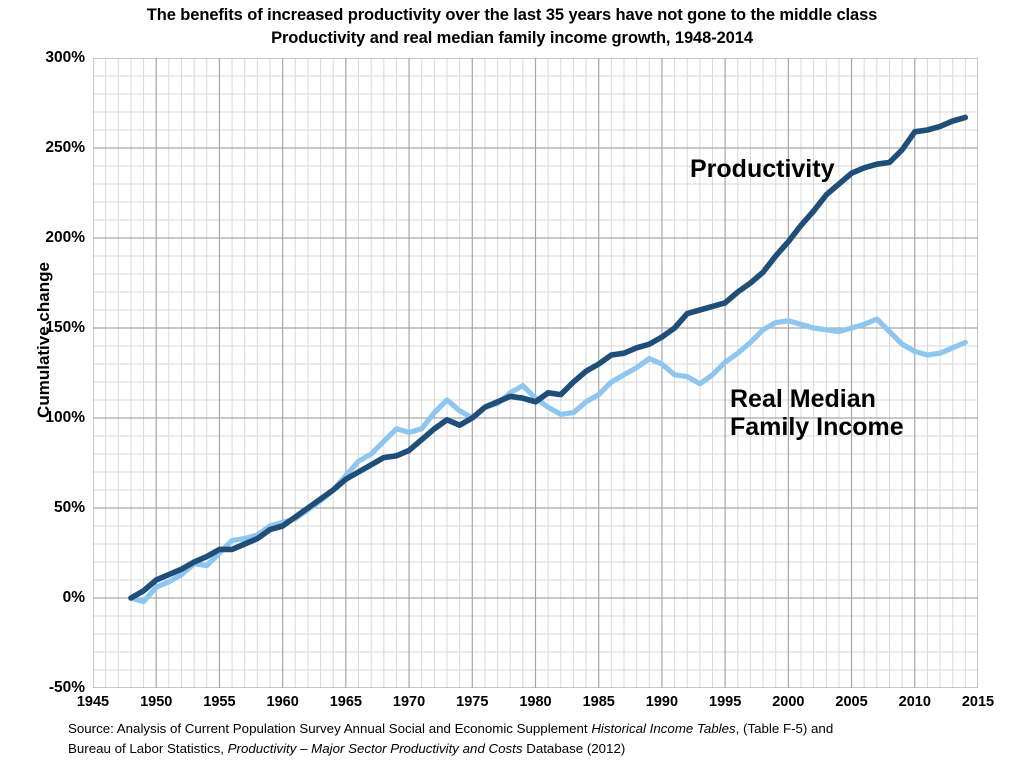  What do you see at coordinates (762, 169) in the screenshot?
I see `series-label-productivity: Productivity` at bounding box center [762, 169].